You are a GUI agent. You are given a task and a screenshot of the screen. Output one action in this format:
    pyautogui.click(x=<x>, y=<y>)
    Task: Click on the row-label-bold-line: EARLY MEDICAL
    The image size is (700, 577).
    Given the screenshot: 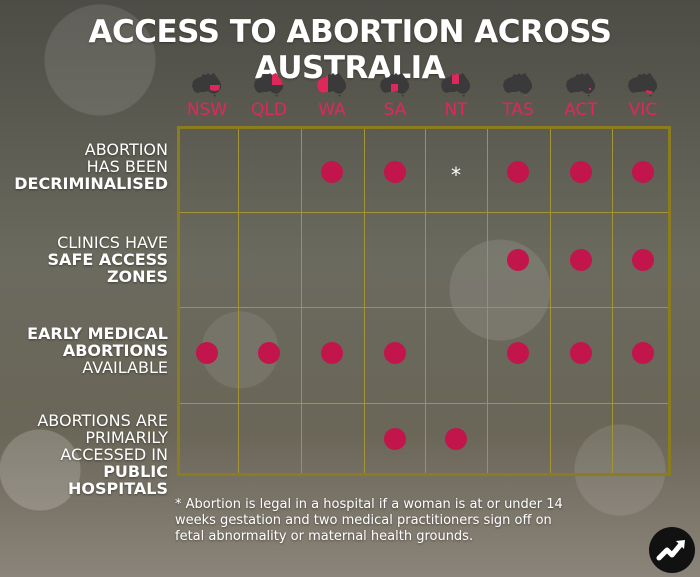 What is the action you would take?
    pyautogui.click(x=97, y=333)
    